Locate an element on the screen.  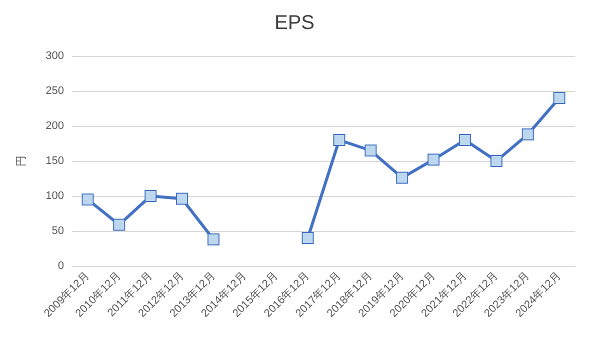
y-tick-label: 200 is located at coordinates (55, 126).